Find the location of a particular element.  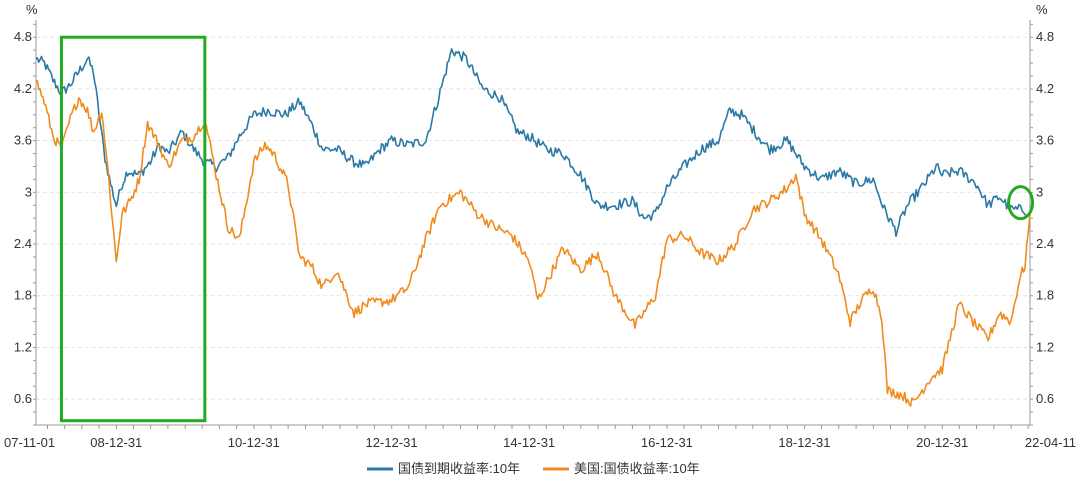

legend: 国债到期收益率:10年 美国:国债收益率:10年 is located at coordinates (533, 468).